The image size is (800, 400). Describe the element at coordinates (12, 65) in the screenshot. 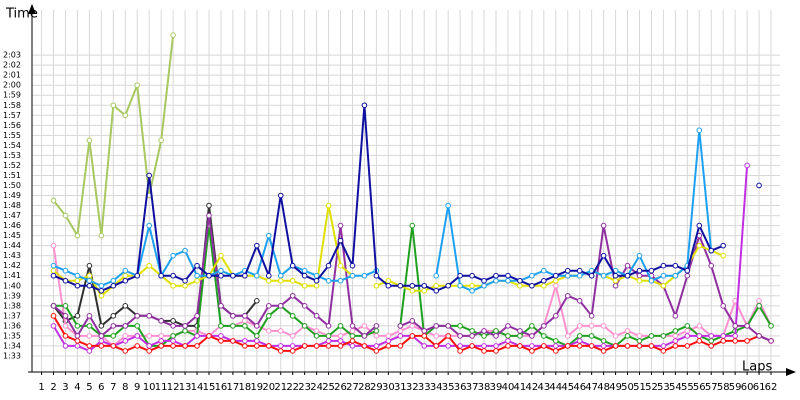

I see `y-tick-label: 2:02` at that location.